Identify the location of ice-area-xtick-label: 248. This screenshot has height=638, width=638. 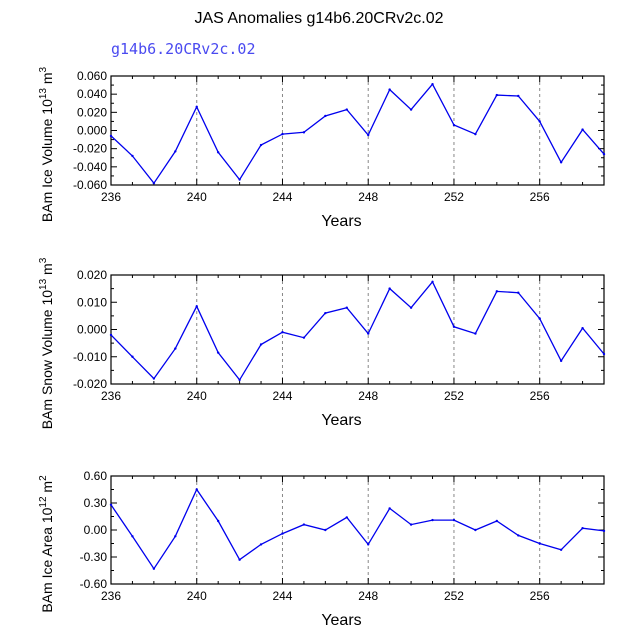
(368, 596).